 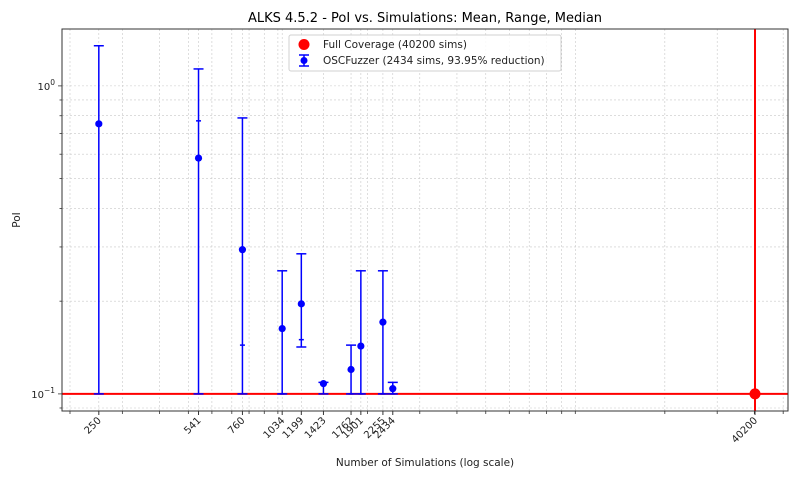 What do you see at coordinates (93, 425) in the screenshot?
I see `x-tick-label: 250` at bounding box center [93, 425].